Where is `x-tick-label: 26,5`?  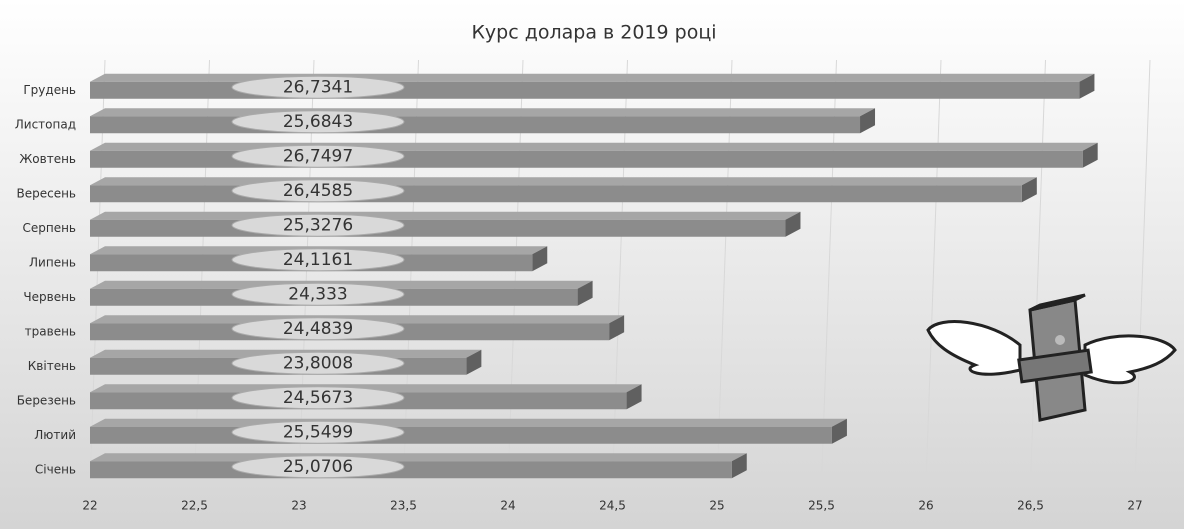
x-tick-label: 26,5 is located at coordinates (1030, 506).